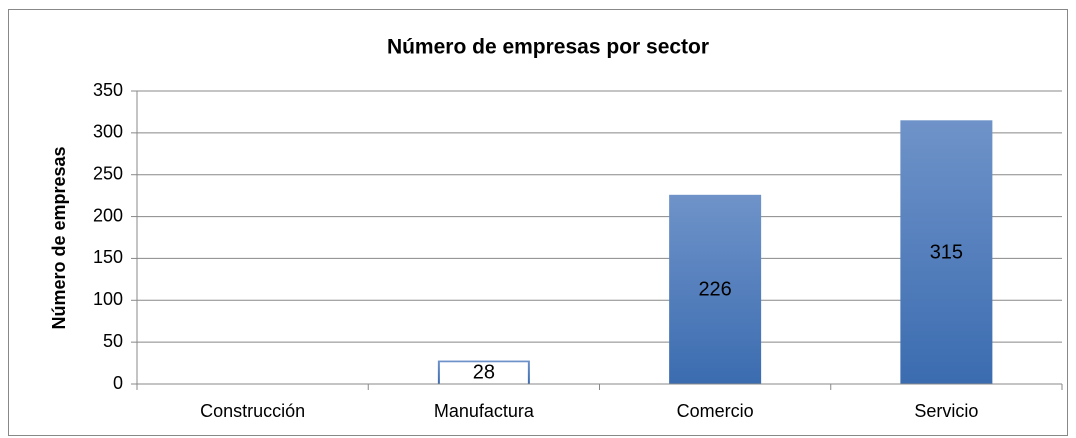 The image size is (1076, 438). I want to click on y-tick-label: 0, so click(118, 383).